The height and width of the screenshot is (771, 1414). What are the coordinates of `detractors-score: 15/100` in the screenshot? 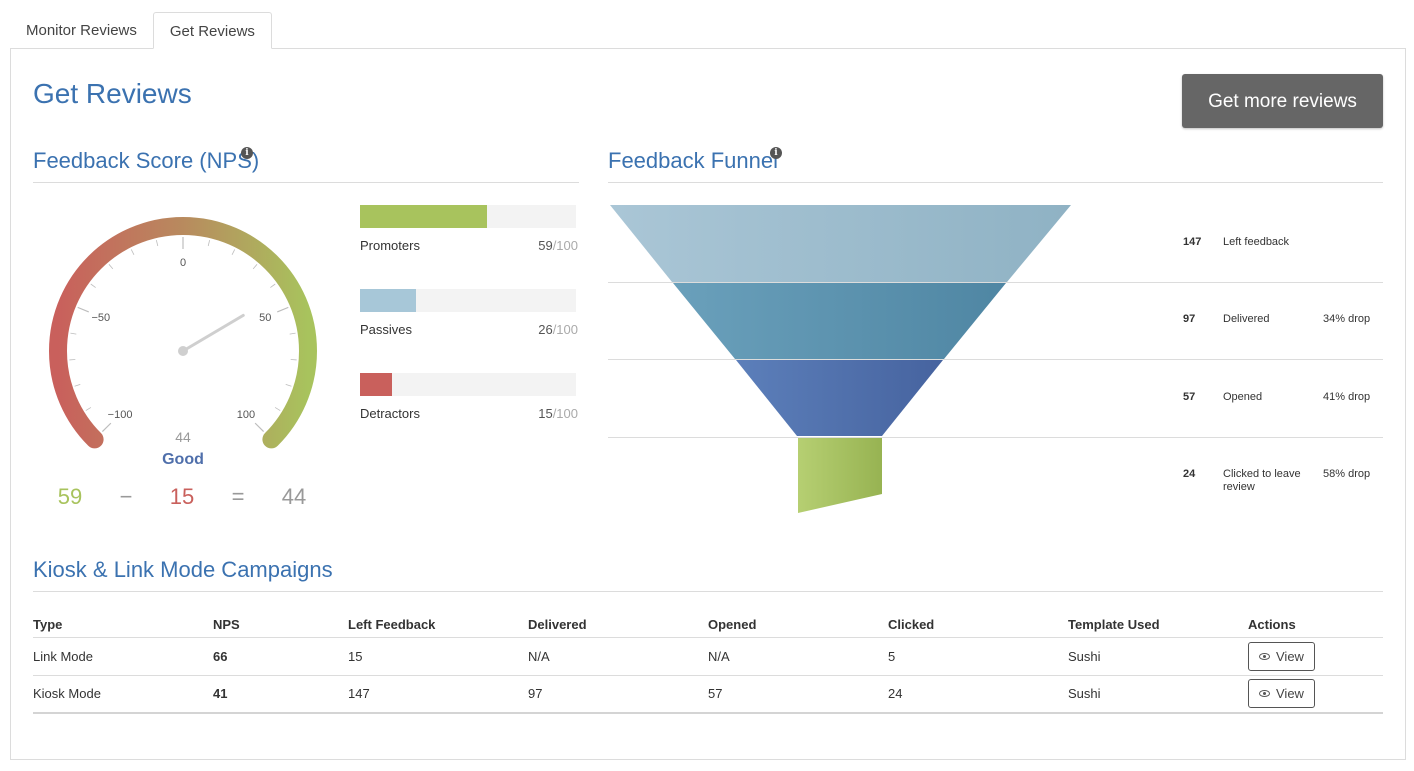 It's located at (538, 413).